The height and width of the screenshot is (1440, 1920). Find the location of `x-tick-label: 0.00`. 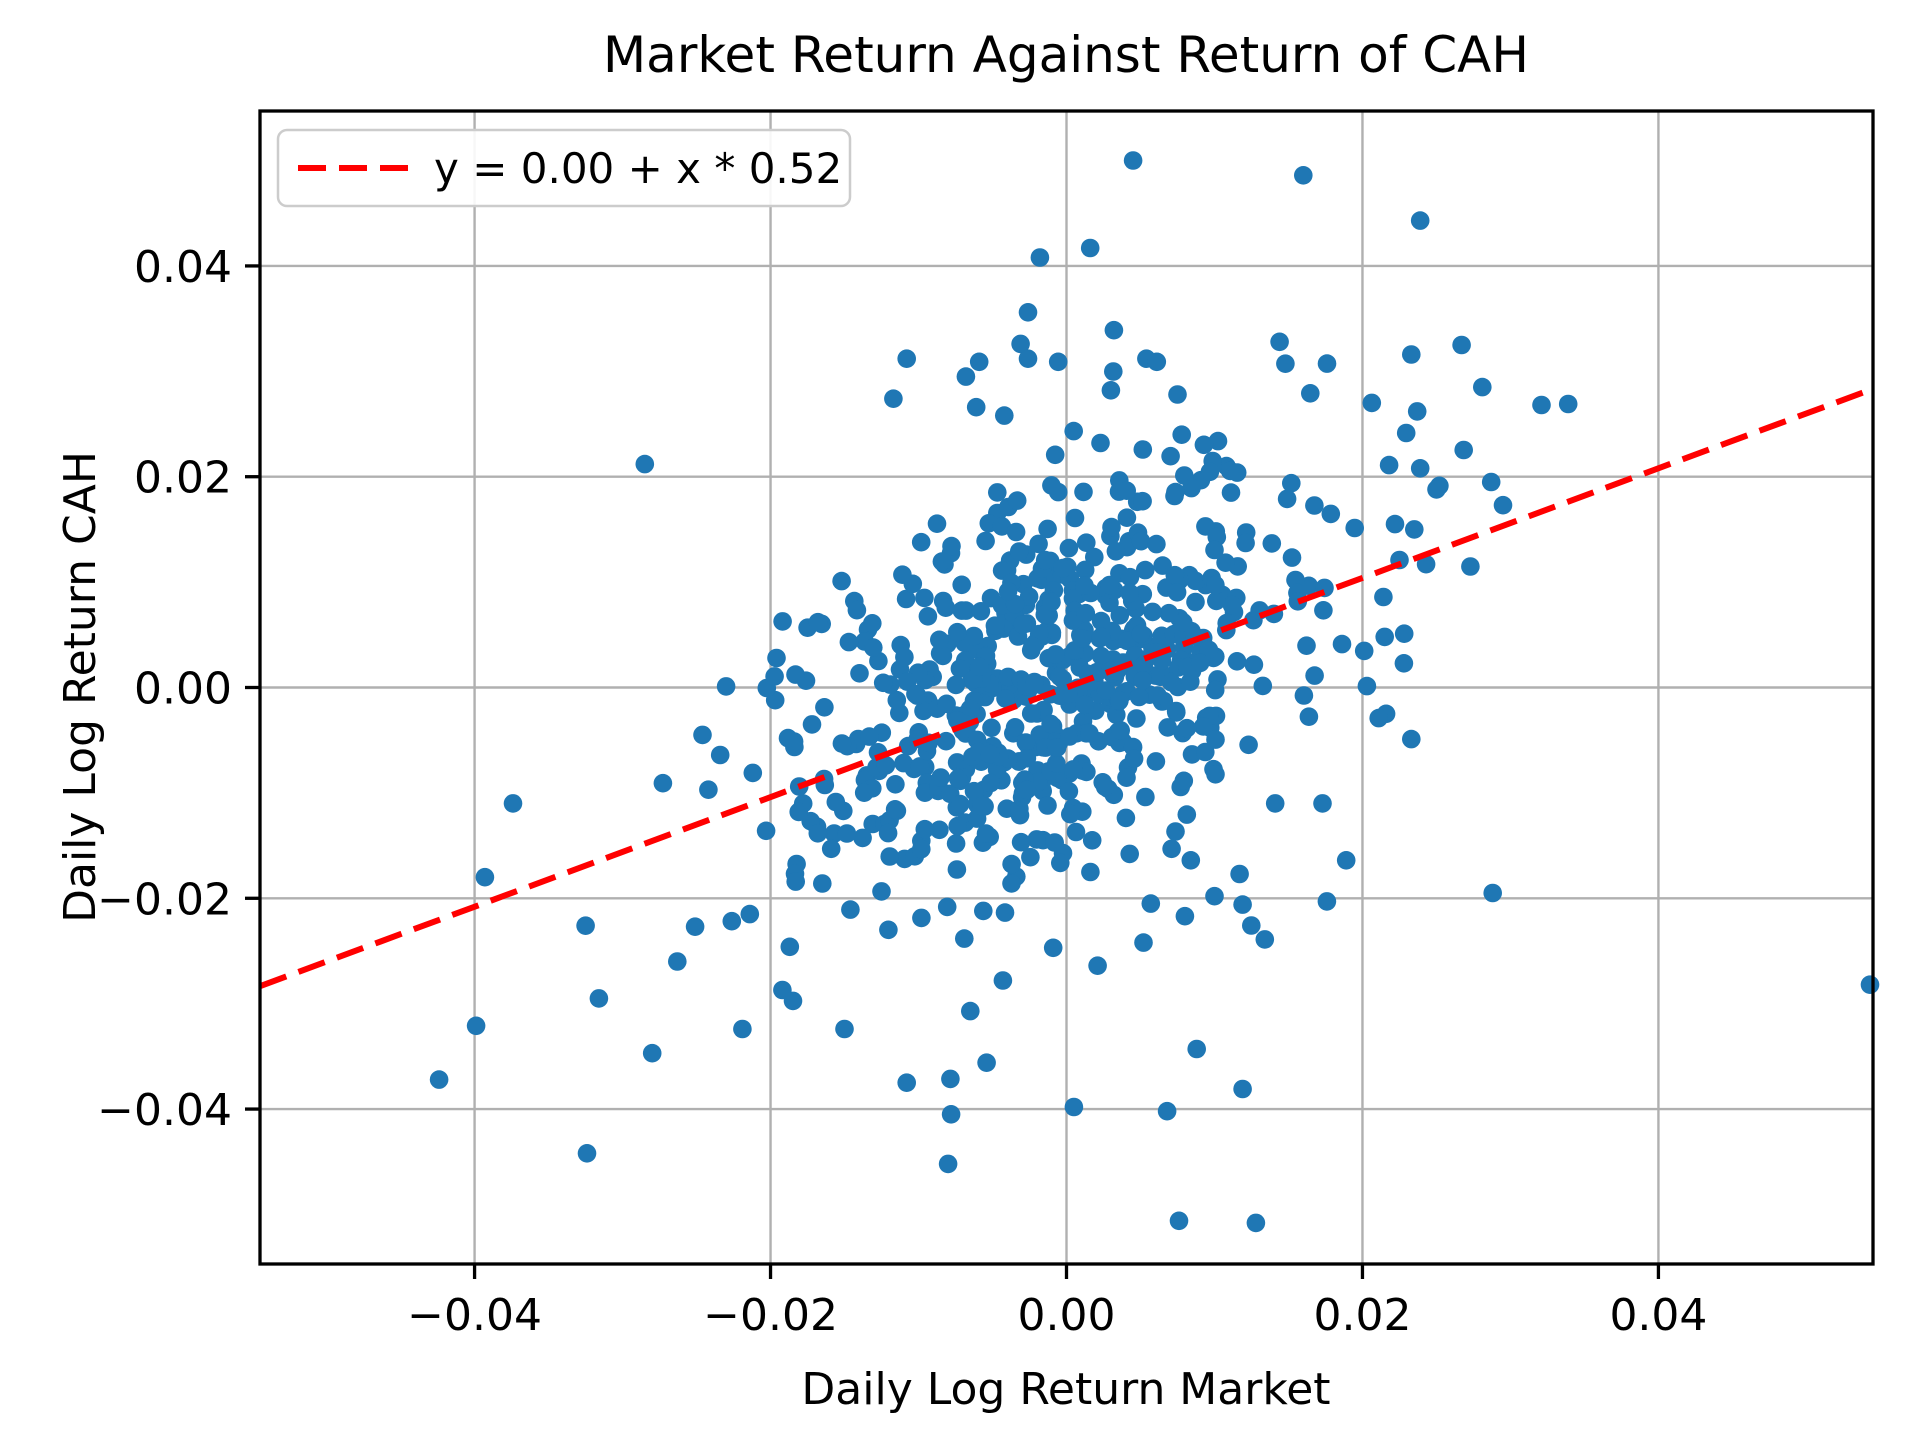

x-tick-label: 0.00 is located at coordinates (1067, 1315).